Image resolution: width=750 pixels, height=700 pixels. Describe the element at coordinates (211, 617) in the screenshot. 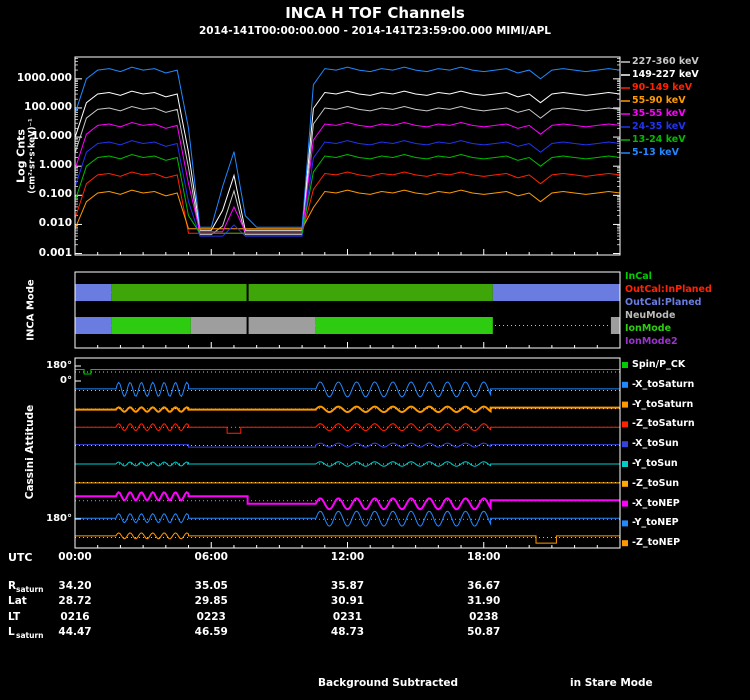

I see `ephemeris-value: 0223` at that location.